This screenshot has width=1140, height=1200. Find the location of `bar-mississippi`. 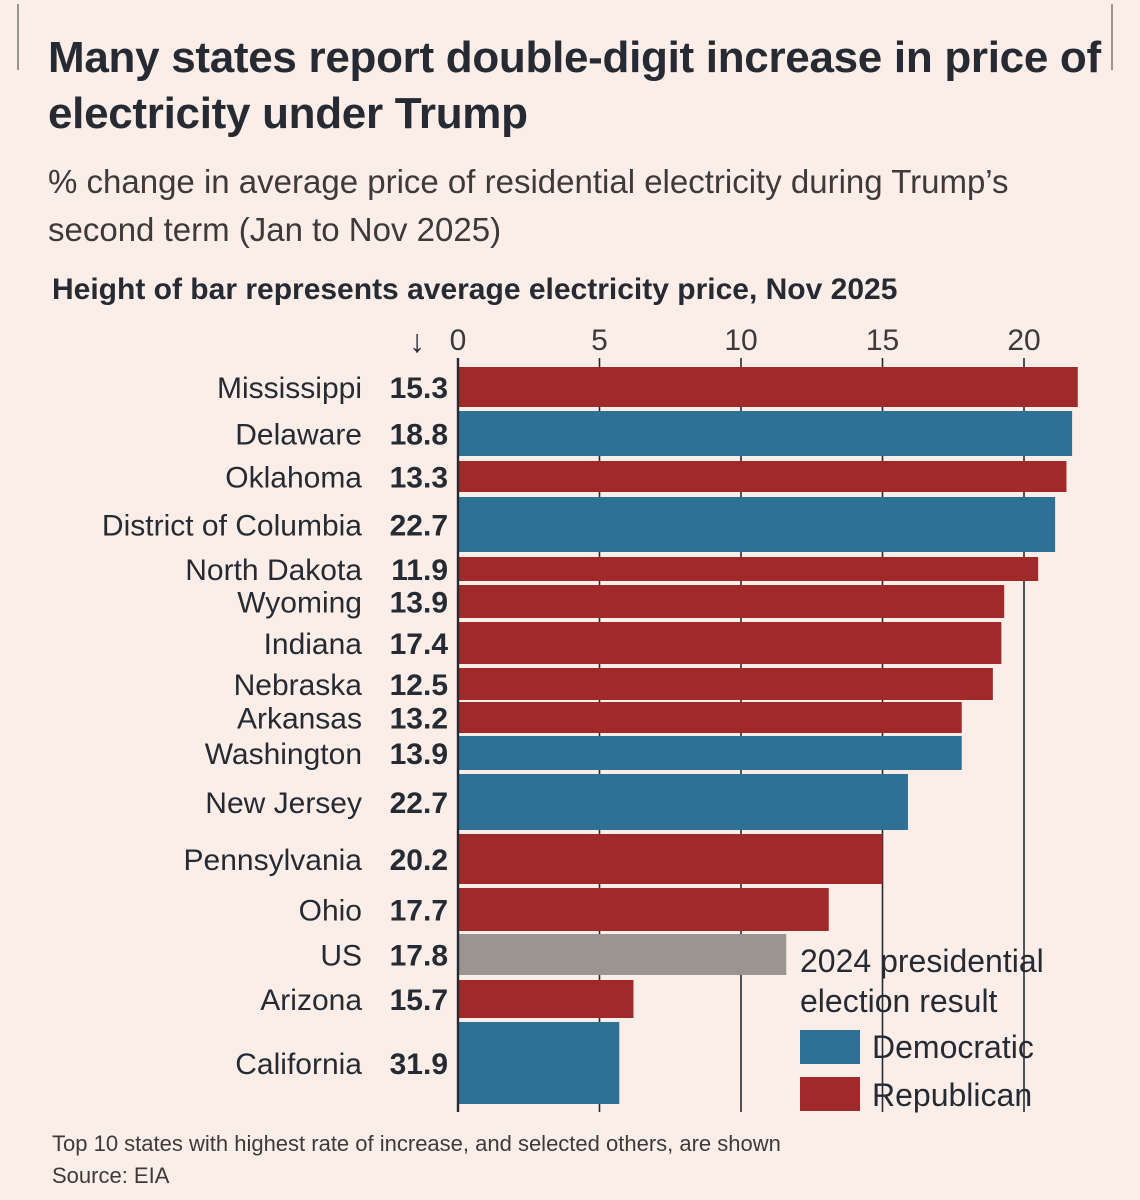

bar-mississippi is located at coordinates (768, 387).